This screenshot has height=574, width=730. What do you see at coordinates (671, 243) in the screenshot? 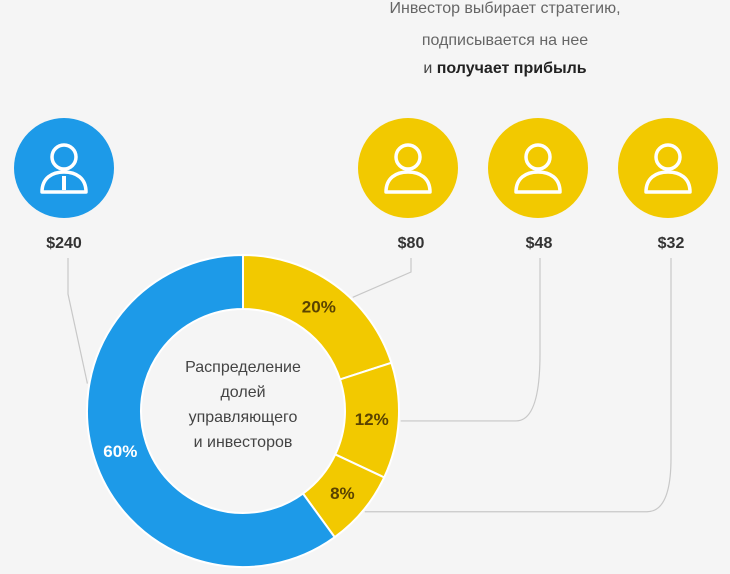
I see `amount-investor-3: $32` at bounding box center [671, 243].